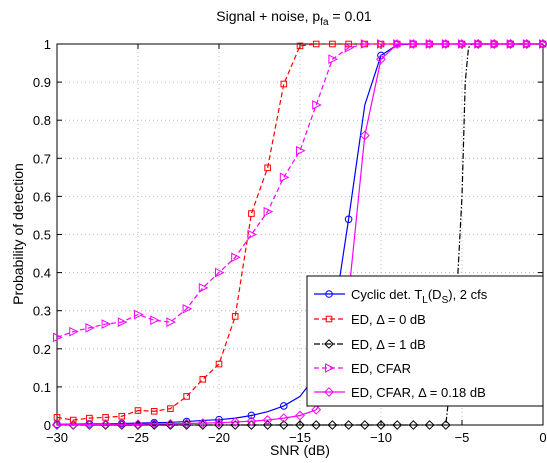 This screenshot has height=463, width=547. What do you see at coordinates (42, 82) in the screenshot?
I see `y-tick-label: 0.9` at bounding box center [42, 82].